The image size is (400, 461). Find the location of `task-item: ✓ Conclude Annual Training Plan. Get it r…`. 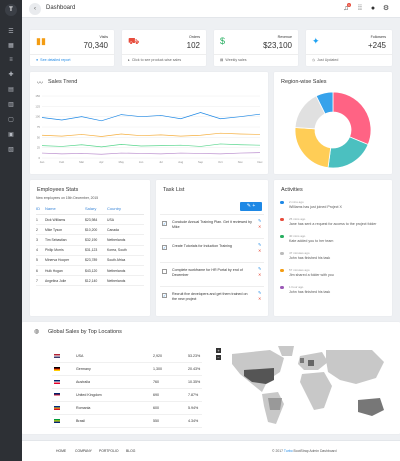

task-item: ✓ Conclude Annual Training Plan. Get it r… is located at coordinates (212, 226).